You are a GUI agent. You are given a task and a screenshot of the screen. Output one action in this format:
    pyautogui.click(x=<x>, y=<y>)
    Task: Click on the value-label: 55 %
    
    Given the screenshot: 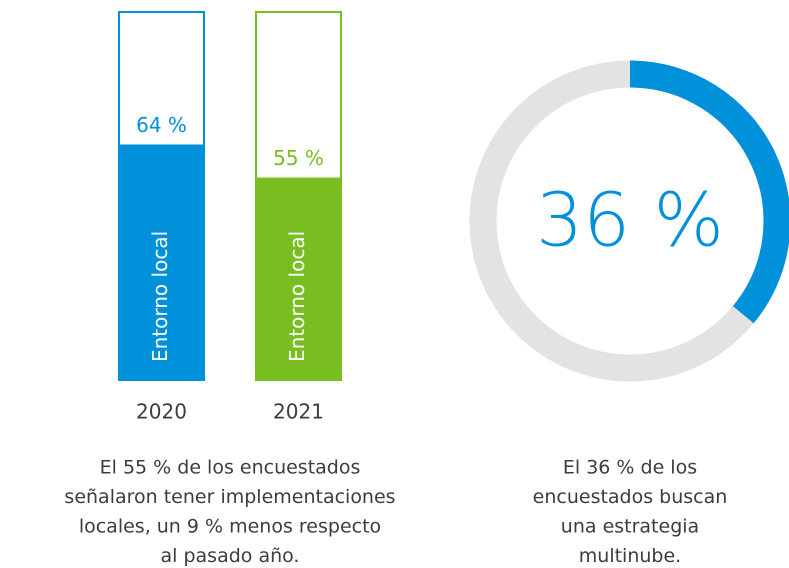 What is the action you would take?
    pyautogui.click(x=298, y=158)
    